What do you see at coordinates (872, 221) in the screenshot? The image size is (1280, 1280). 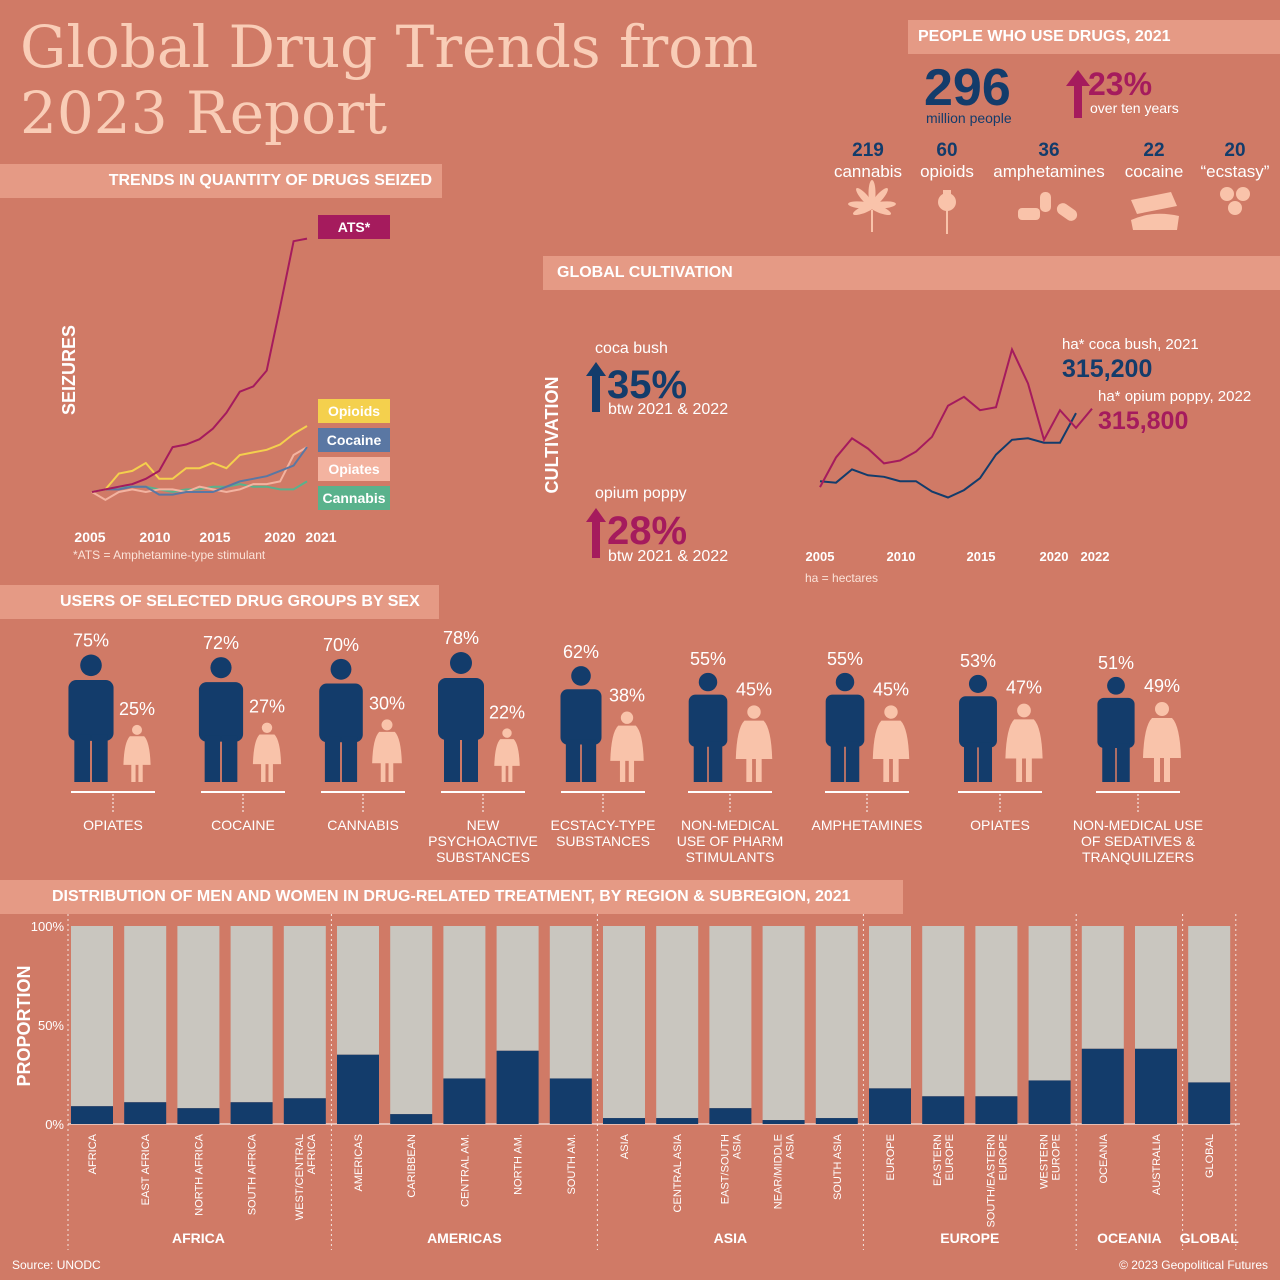 I see `leaf-stem` at bounding box center [872, 221].